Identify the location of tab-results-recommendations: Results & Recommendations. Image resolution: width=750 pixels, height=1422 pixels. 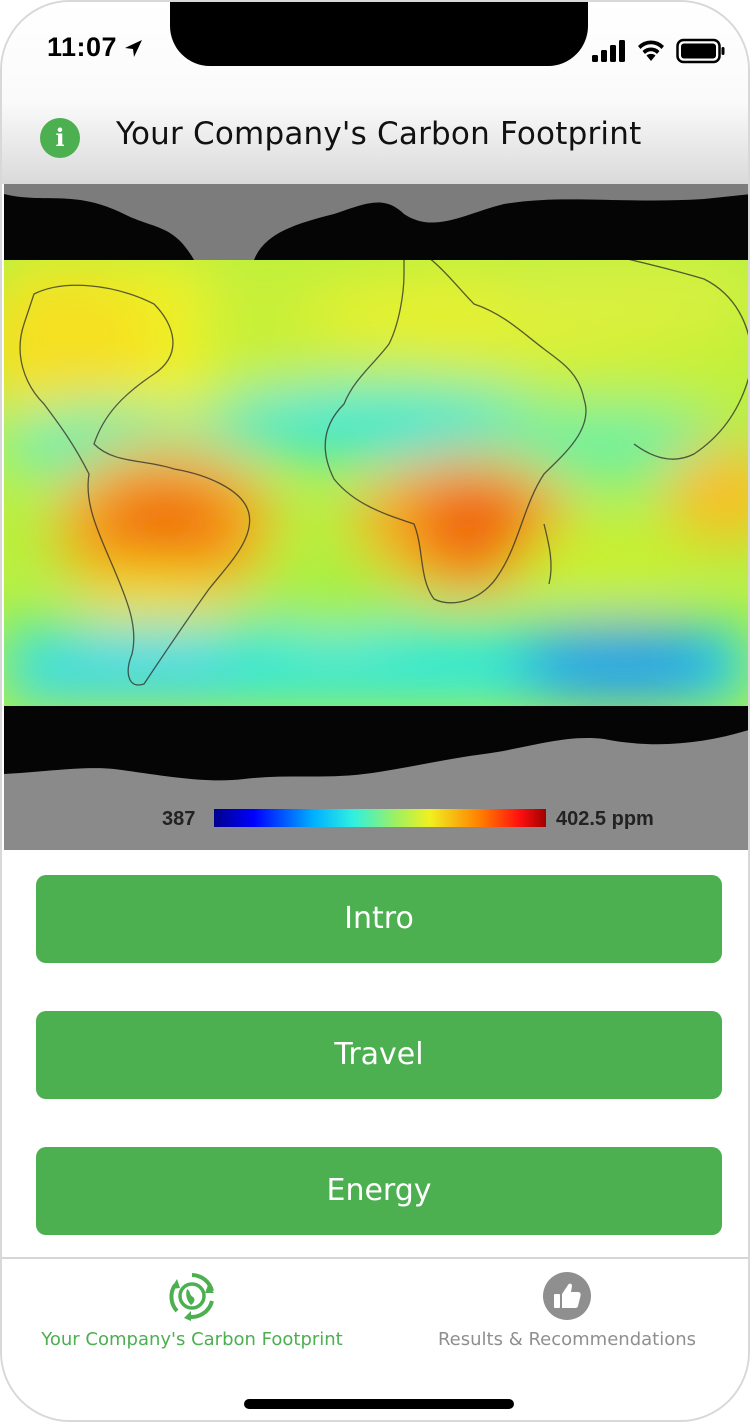
(567, 1314).